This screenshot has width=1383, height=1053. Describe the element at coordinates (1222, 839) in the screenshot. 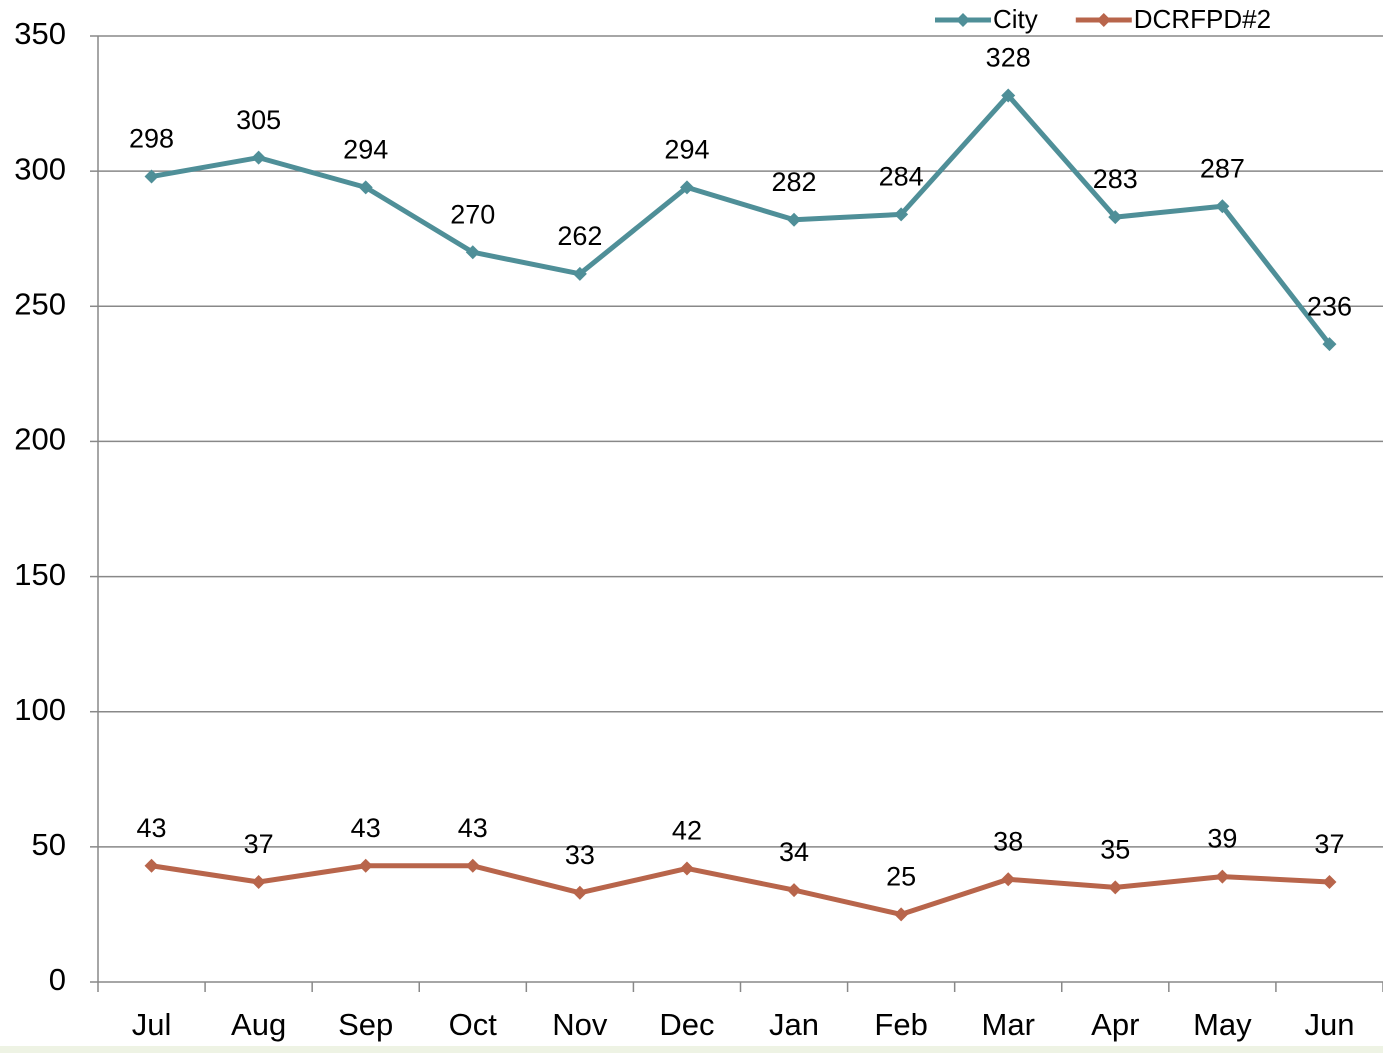

I see `data-label: 39` at that location.